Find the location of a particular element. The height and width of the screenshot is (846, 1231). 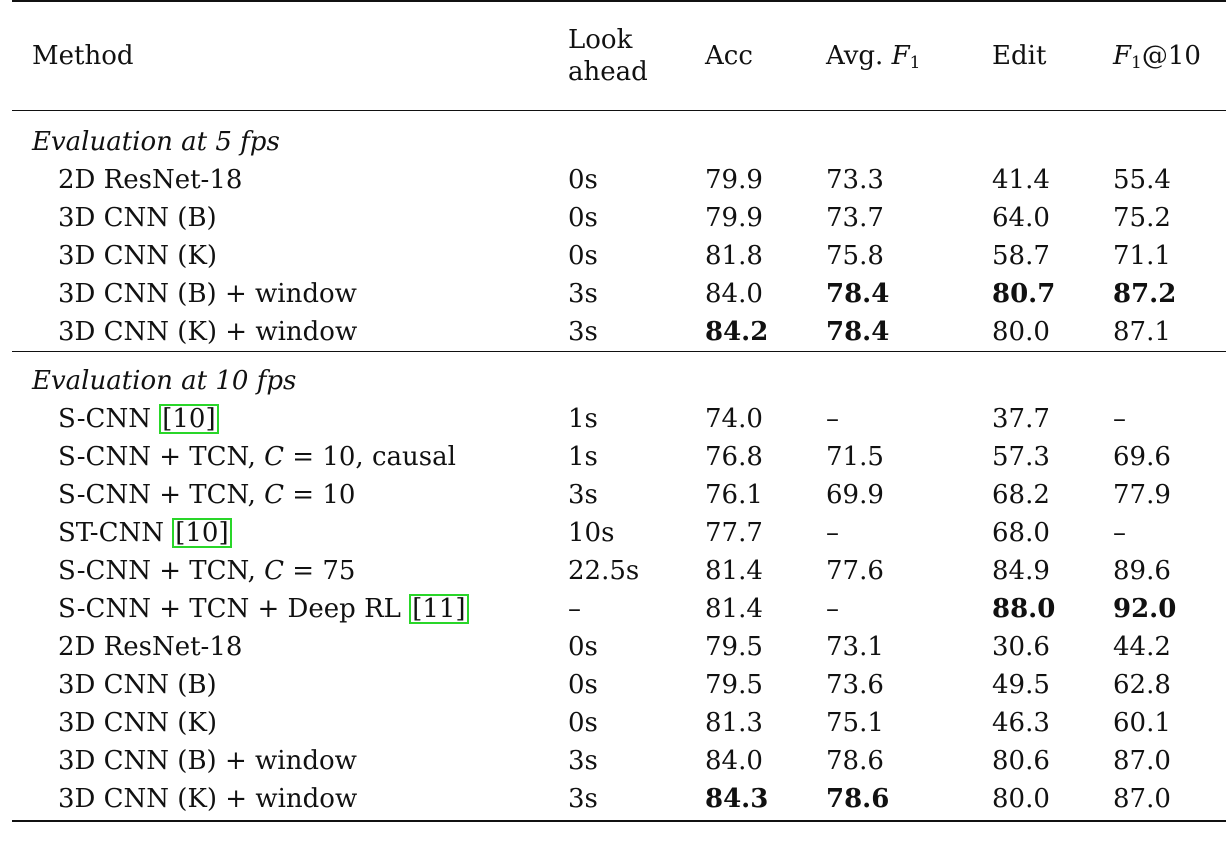

cell-f1: 92.0 is located at coordinates (1145, 609).